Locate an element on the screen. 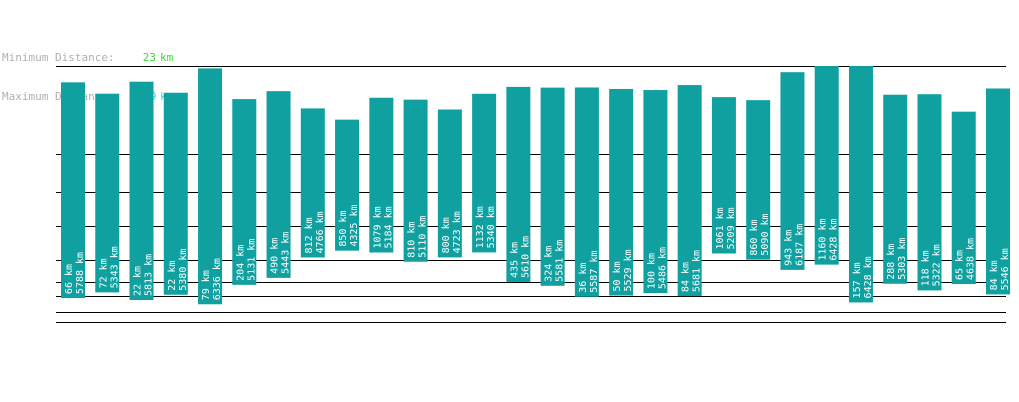  bar-4-max-label: 6336 km is located at coordinates (217, 279).